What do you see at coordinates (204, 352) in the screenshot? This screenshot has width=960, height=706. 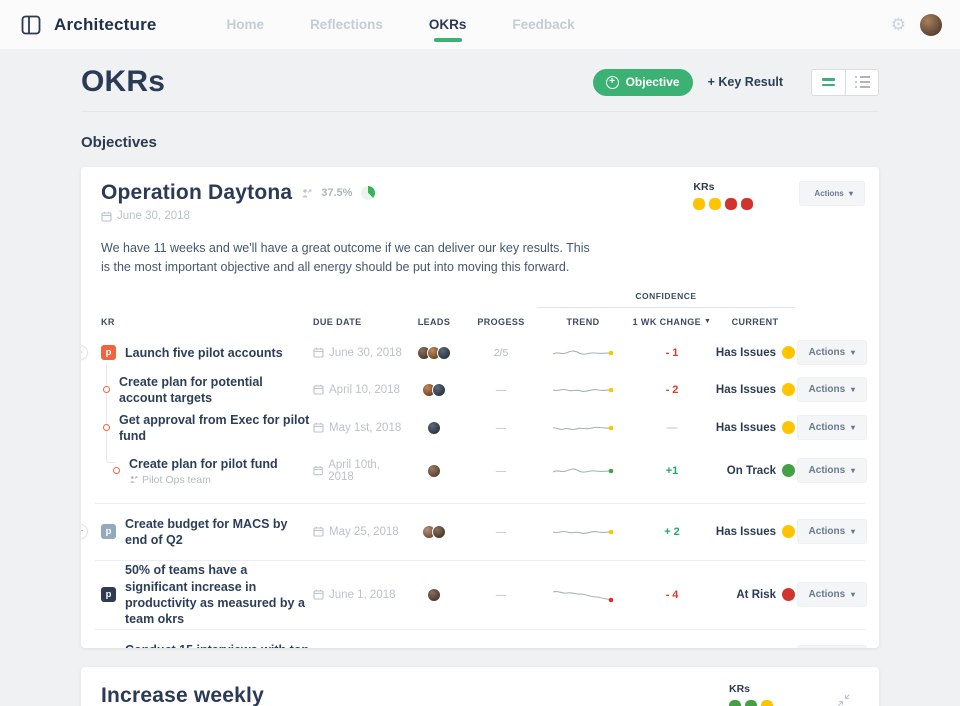 I see `kr-title: Launch five pilot accounts` at bounding box center [204, 352].